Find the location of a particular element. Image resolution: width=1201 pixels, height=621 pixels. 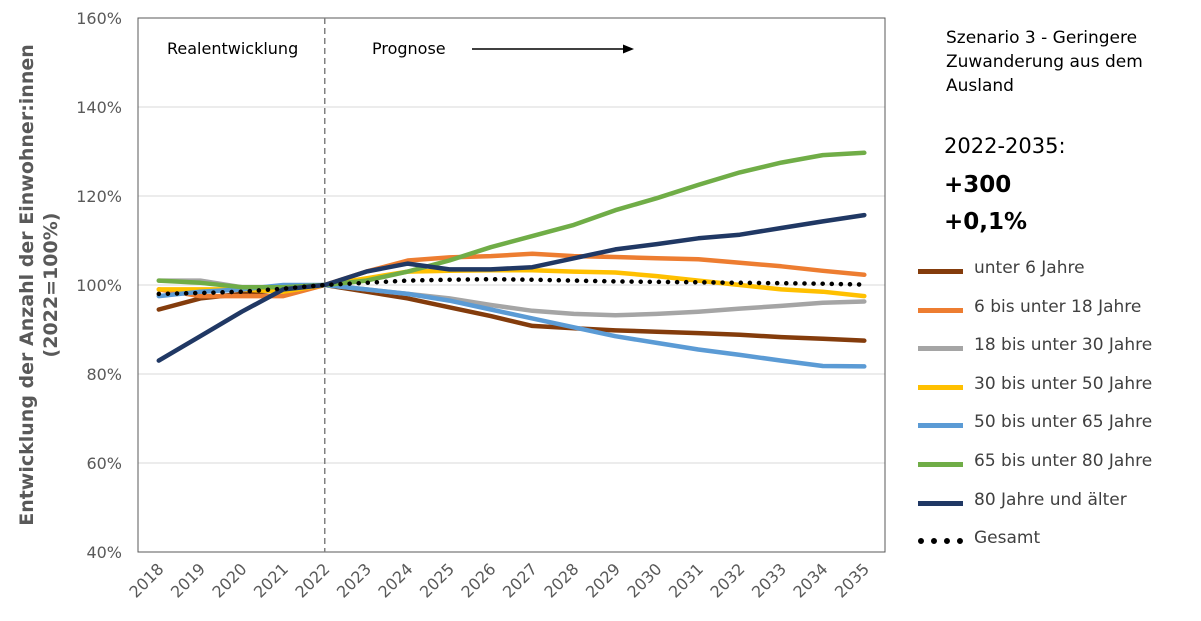

legend-label: 30 bis unter 50 Jahre is located at coordinates (1063, 383).